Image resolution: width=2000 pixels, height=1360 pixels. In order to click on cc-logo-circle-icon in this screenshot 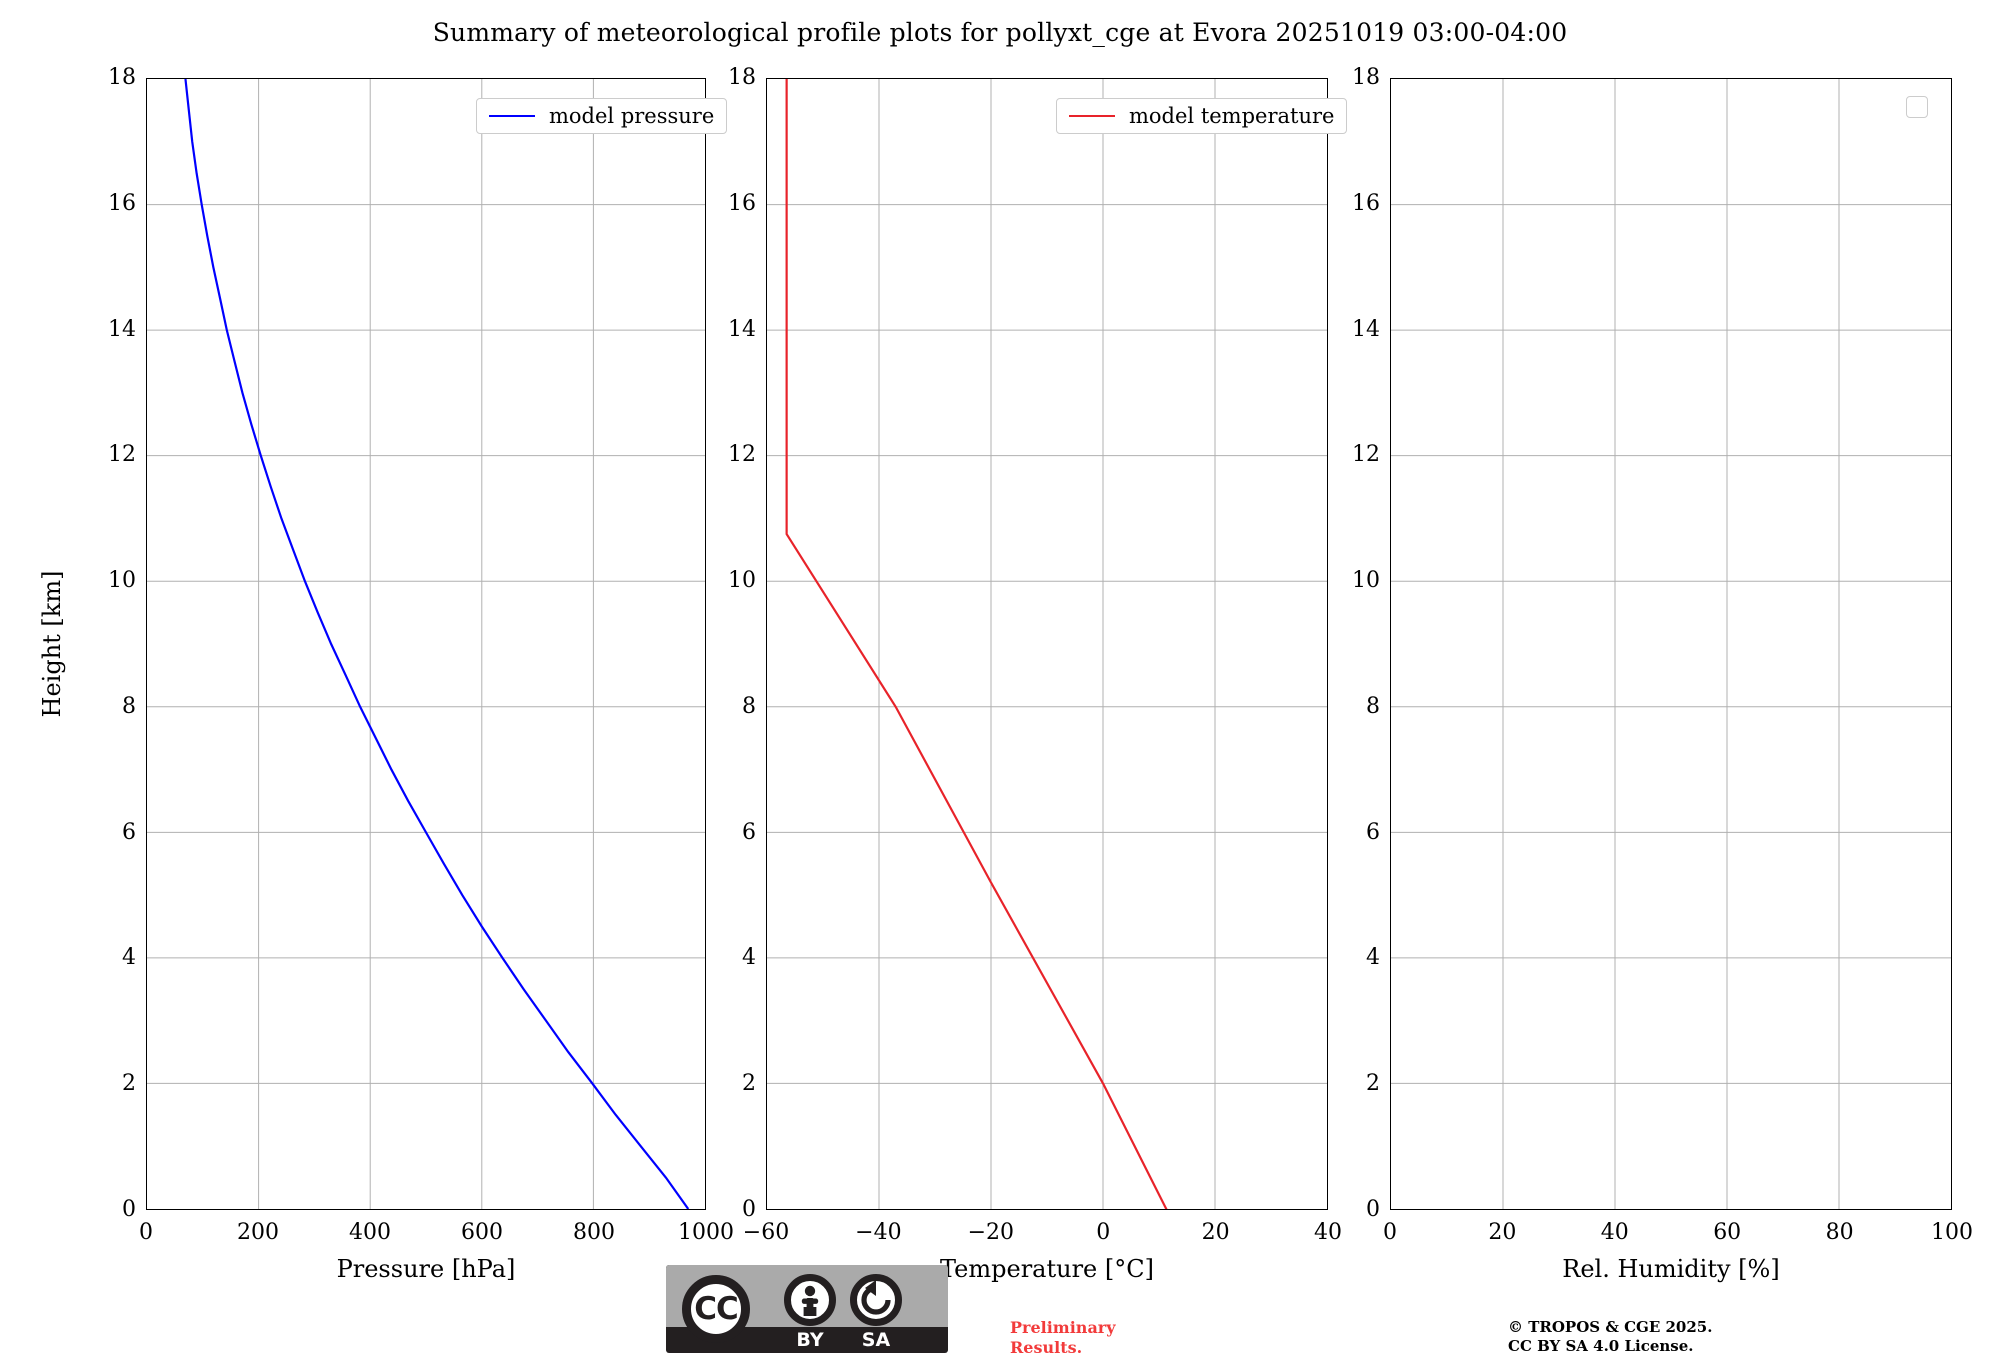, I will do `click(716, 1309)`.